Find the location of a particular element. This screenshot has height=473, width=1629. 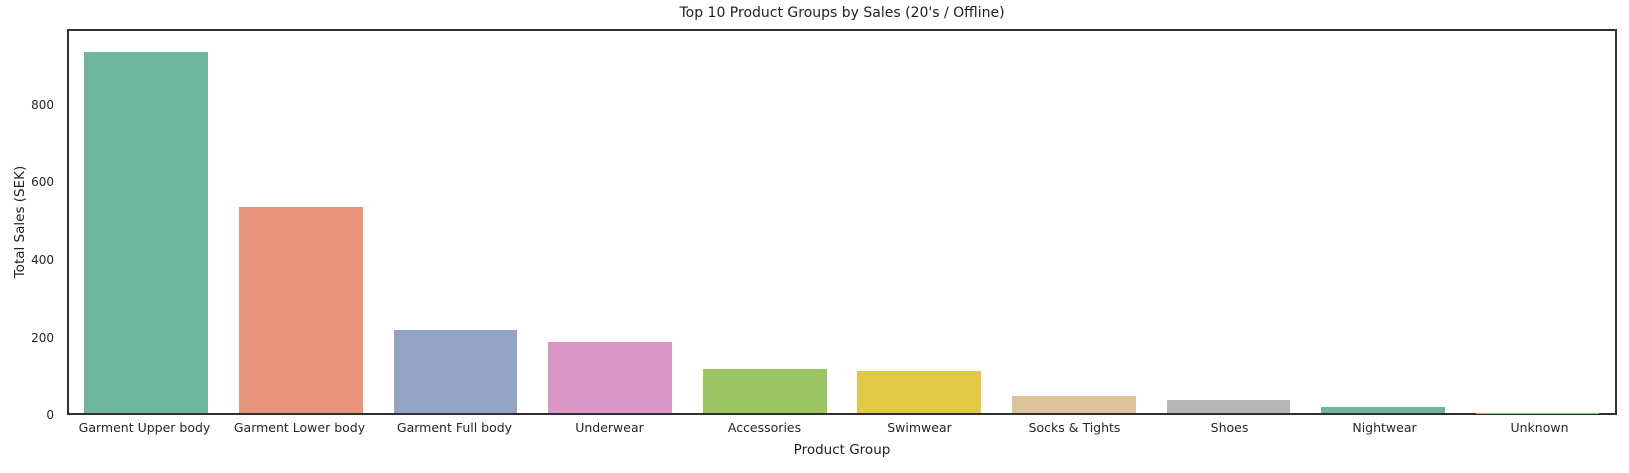

x-tick-label: Unknown is located at coordinates (1539, 427).